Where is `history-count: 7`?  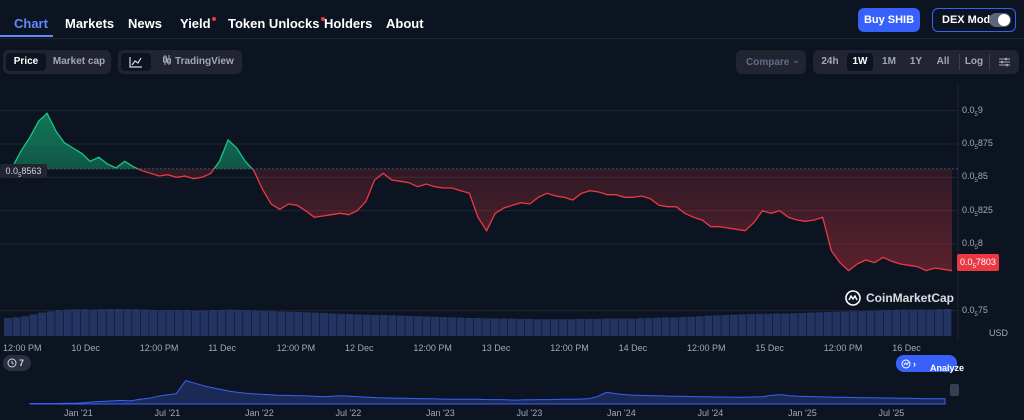
history-count: 7 is located at coordinates (22, 363).